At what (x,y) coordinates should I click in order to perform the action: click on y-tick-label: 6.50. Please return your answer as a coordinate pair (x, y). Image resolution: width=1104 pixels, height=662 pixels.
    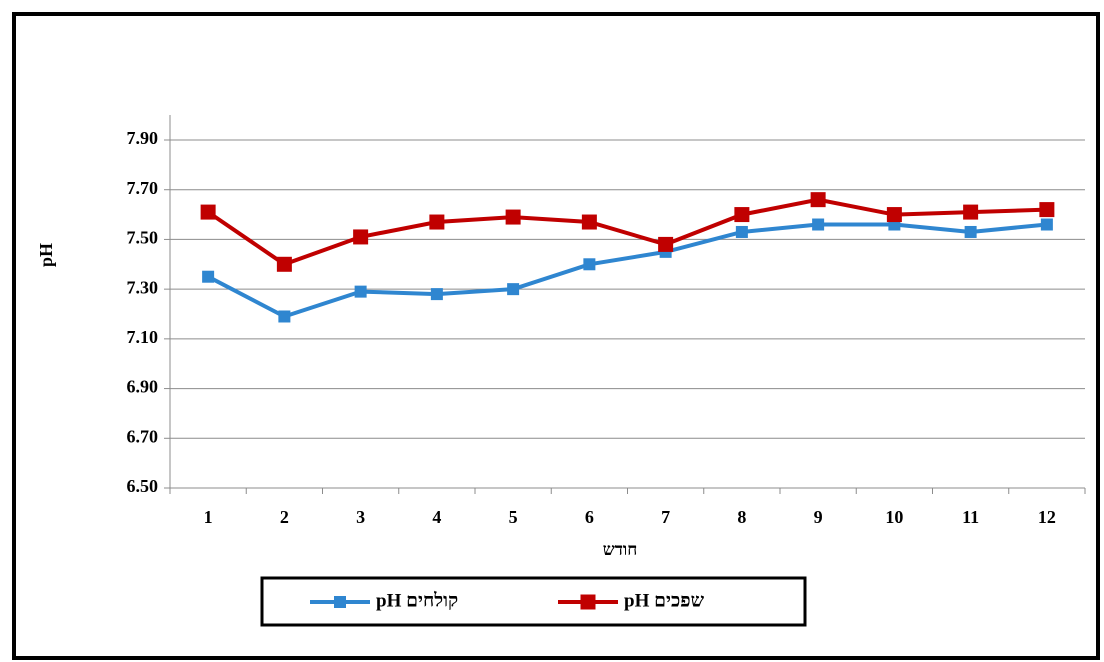
    Looking at the image, I should click on (143, 486).